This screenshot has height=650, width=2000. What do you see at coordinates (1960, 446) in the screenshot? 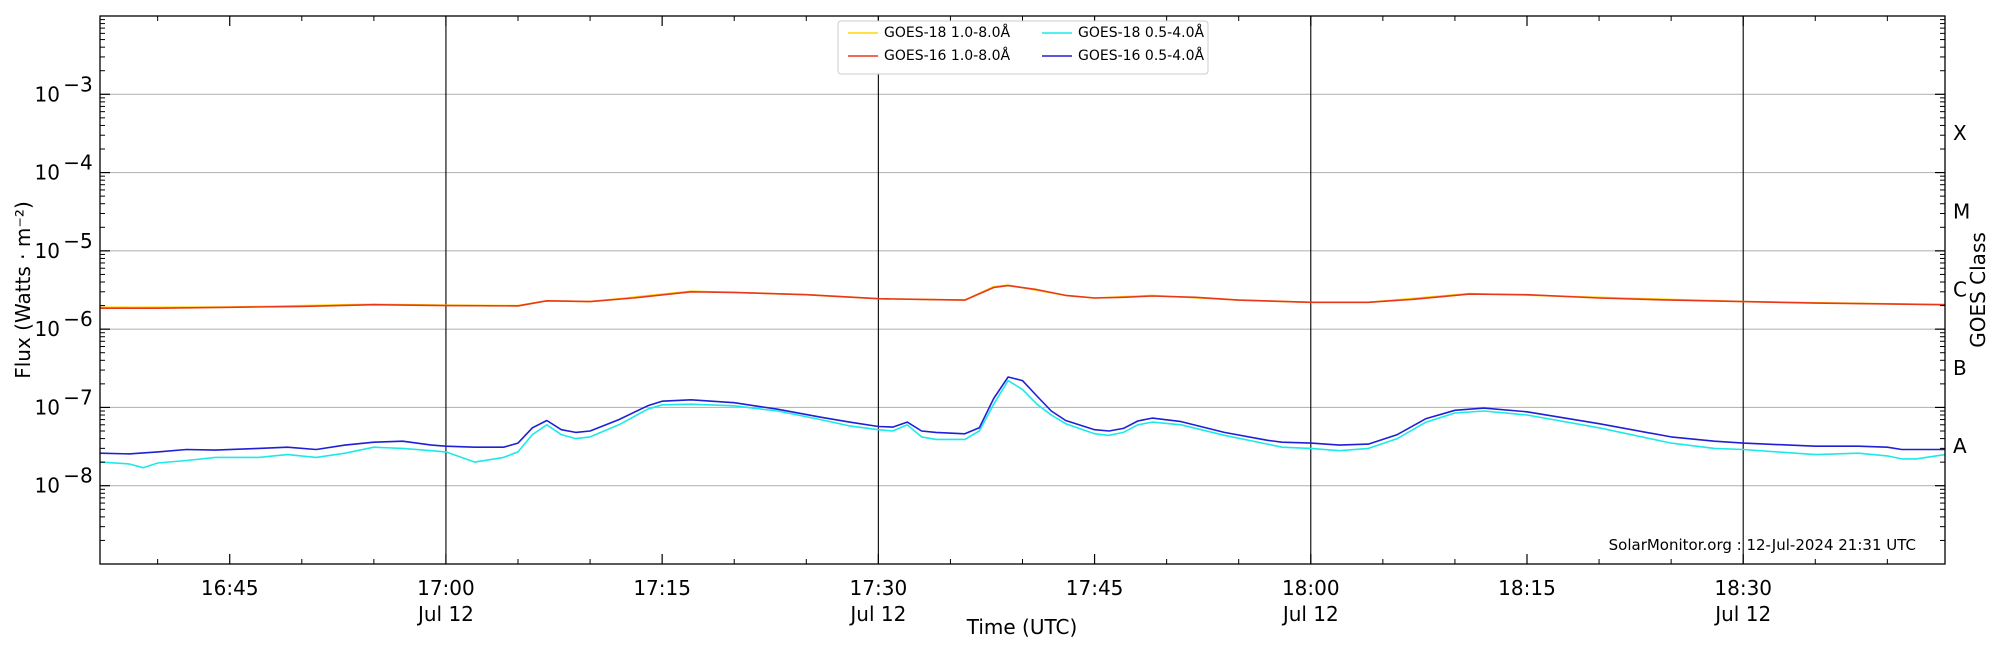
I see `goes-class-label: A` at bounding box center [1960, 446].